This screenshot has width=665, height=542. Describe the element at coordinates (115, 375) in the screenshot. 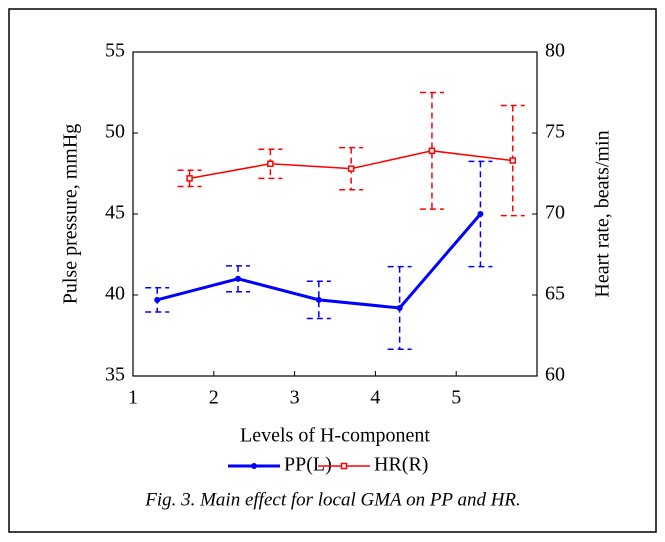

I see `y-tick-label: 35` at that location.